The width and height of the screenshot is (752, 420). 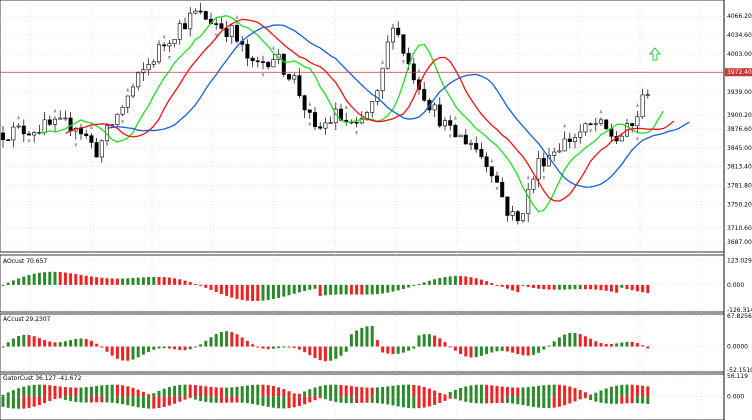 I want to click on current-price-tag, so click(x=738, y=72).